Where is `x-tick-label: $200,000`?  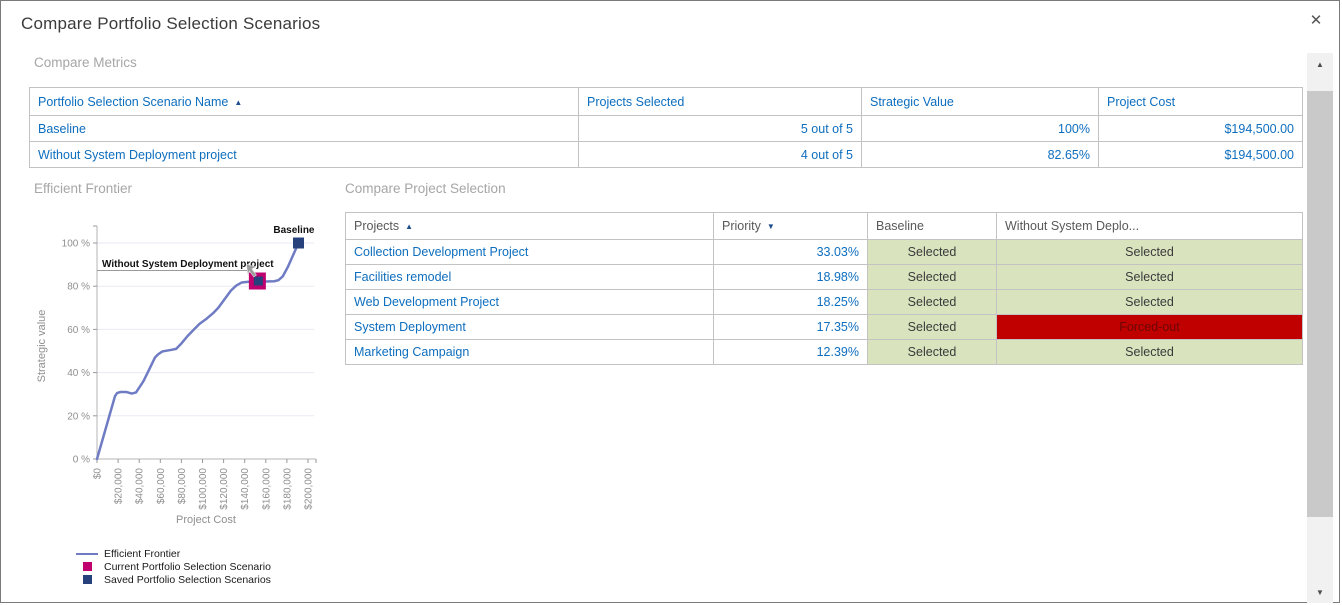 x-tick-label: $200,000 is located at coordinates (309, 489).